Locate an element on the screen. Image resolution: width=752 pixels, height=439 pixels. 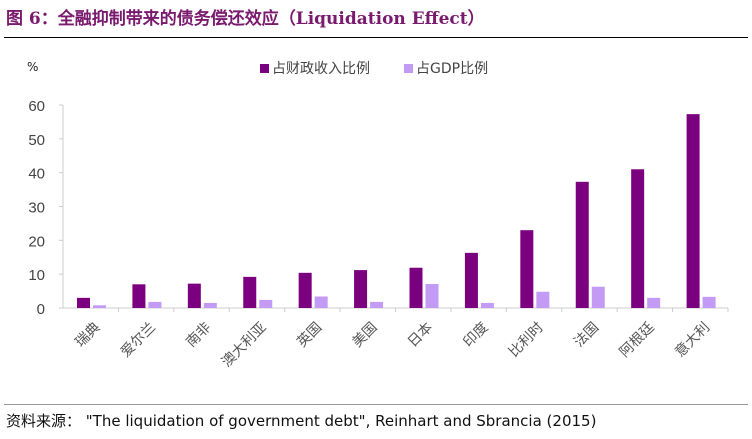
x-tick-label: 意大利 is located at coordinates (692, 340).